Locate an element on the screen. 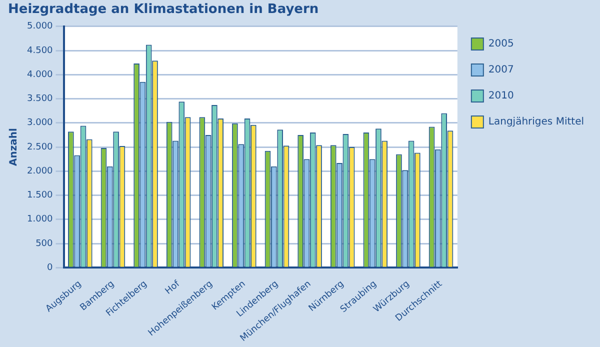 This screenshot has height=347, width=600. chart-title: Heizgradtage an Klimastationen in Bayern is located at coordinates (163, 9).